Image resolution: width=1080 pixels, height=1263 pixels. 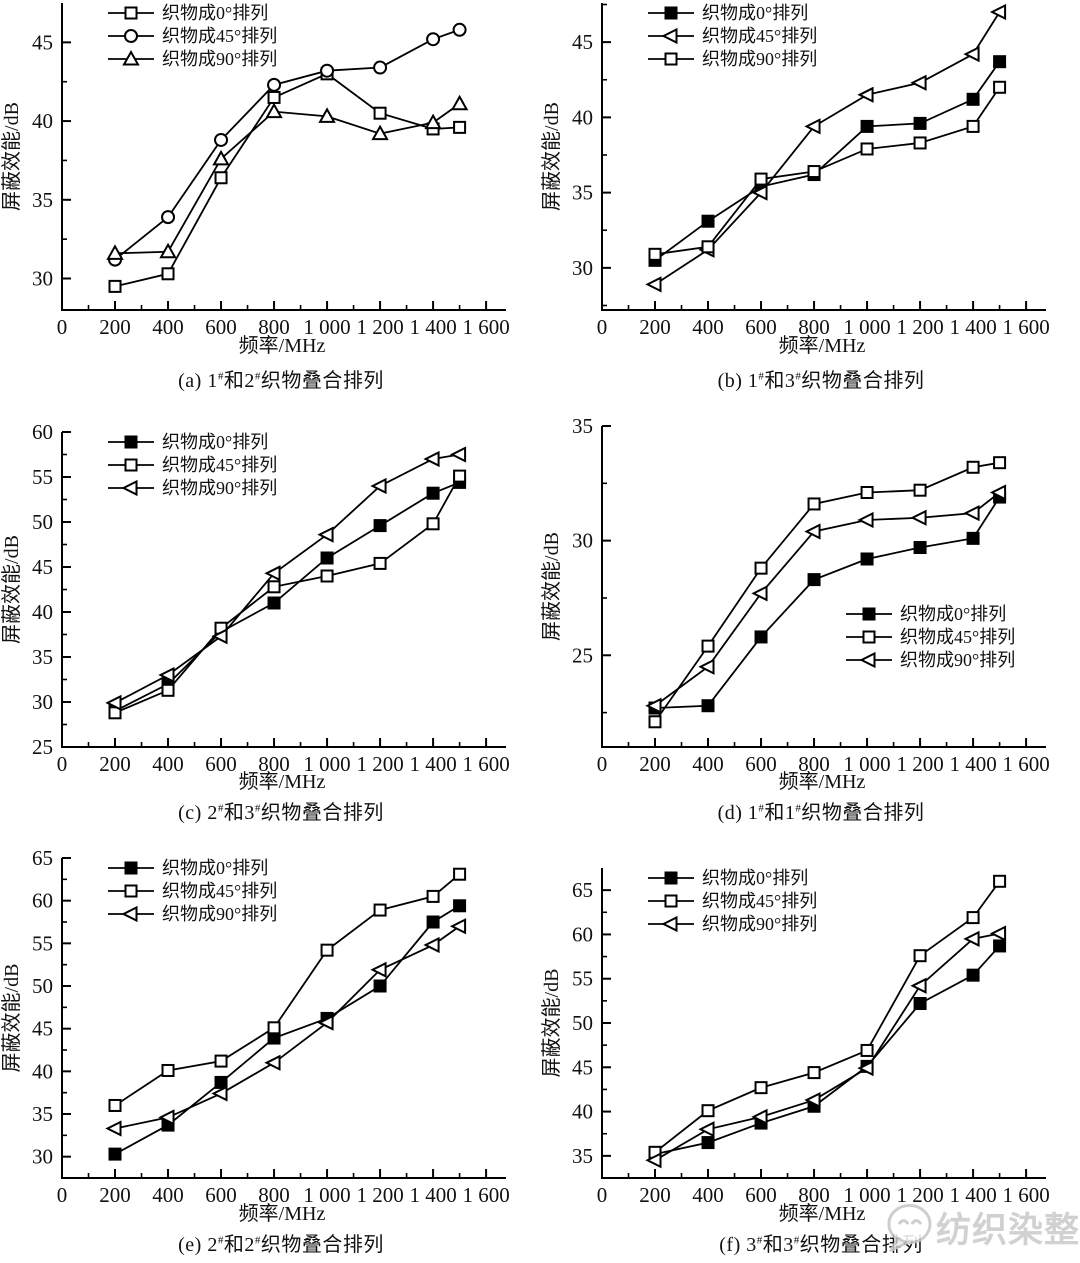 What do you see at coordinates (42, 432) in the screenshot?
I see `svg-text: 60` at bounding box center [42, 432].